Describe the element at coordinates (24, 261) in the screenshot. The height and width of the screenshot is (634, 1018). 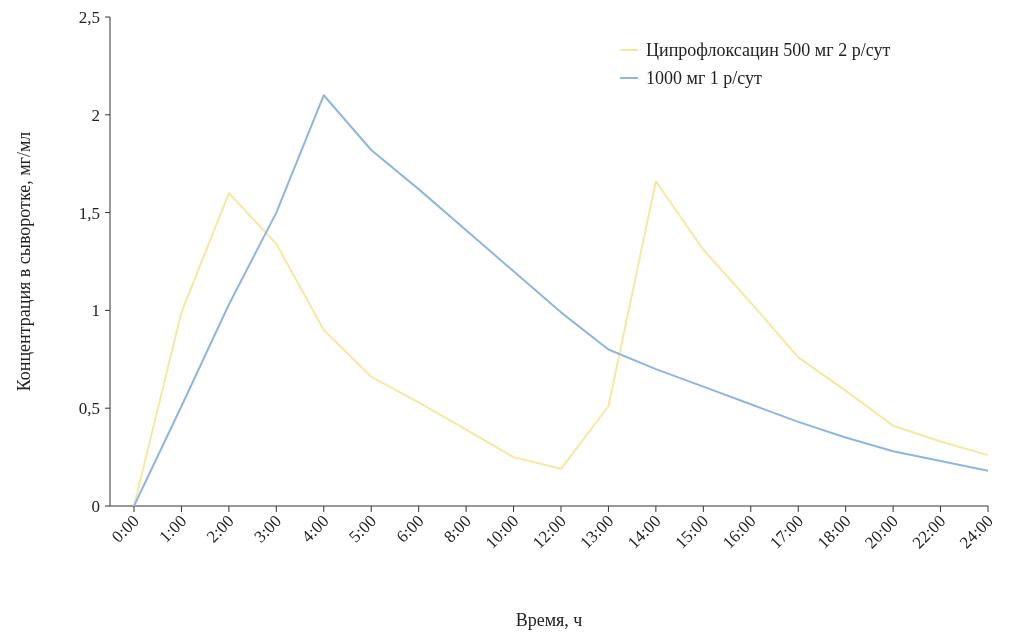
I see `y-axis-title: Концентрация в сыворотке, мг/мл` at that location.